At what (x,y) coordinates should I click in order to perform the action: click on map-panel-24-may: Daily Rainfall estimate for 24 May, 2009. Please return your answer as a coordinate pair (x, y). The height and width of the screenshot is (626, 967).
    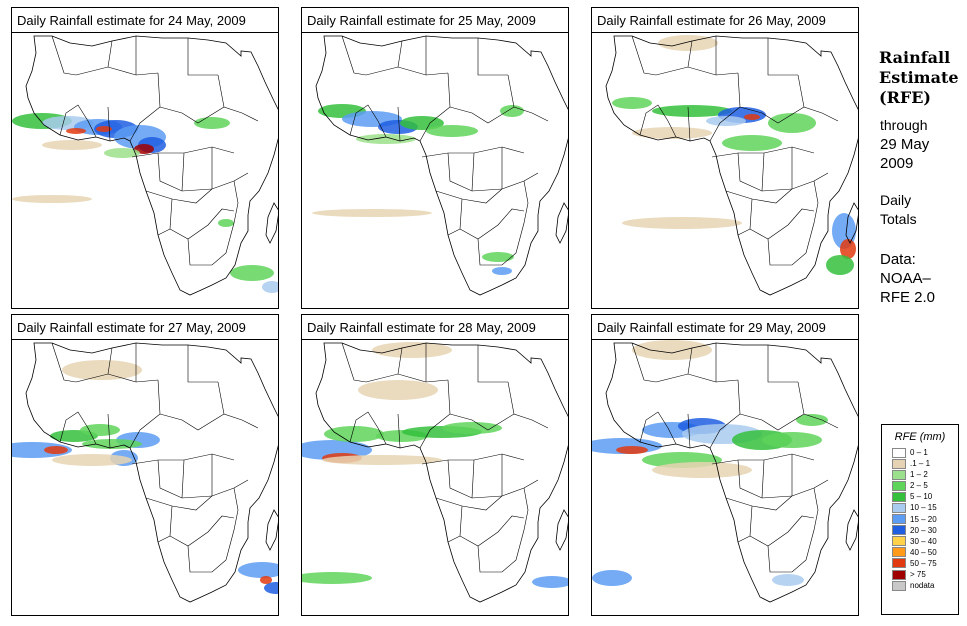
    Looking at the image, I should click on (145, 158).